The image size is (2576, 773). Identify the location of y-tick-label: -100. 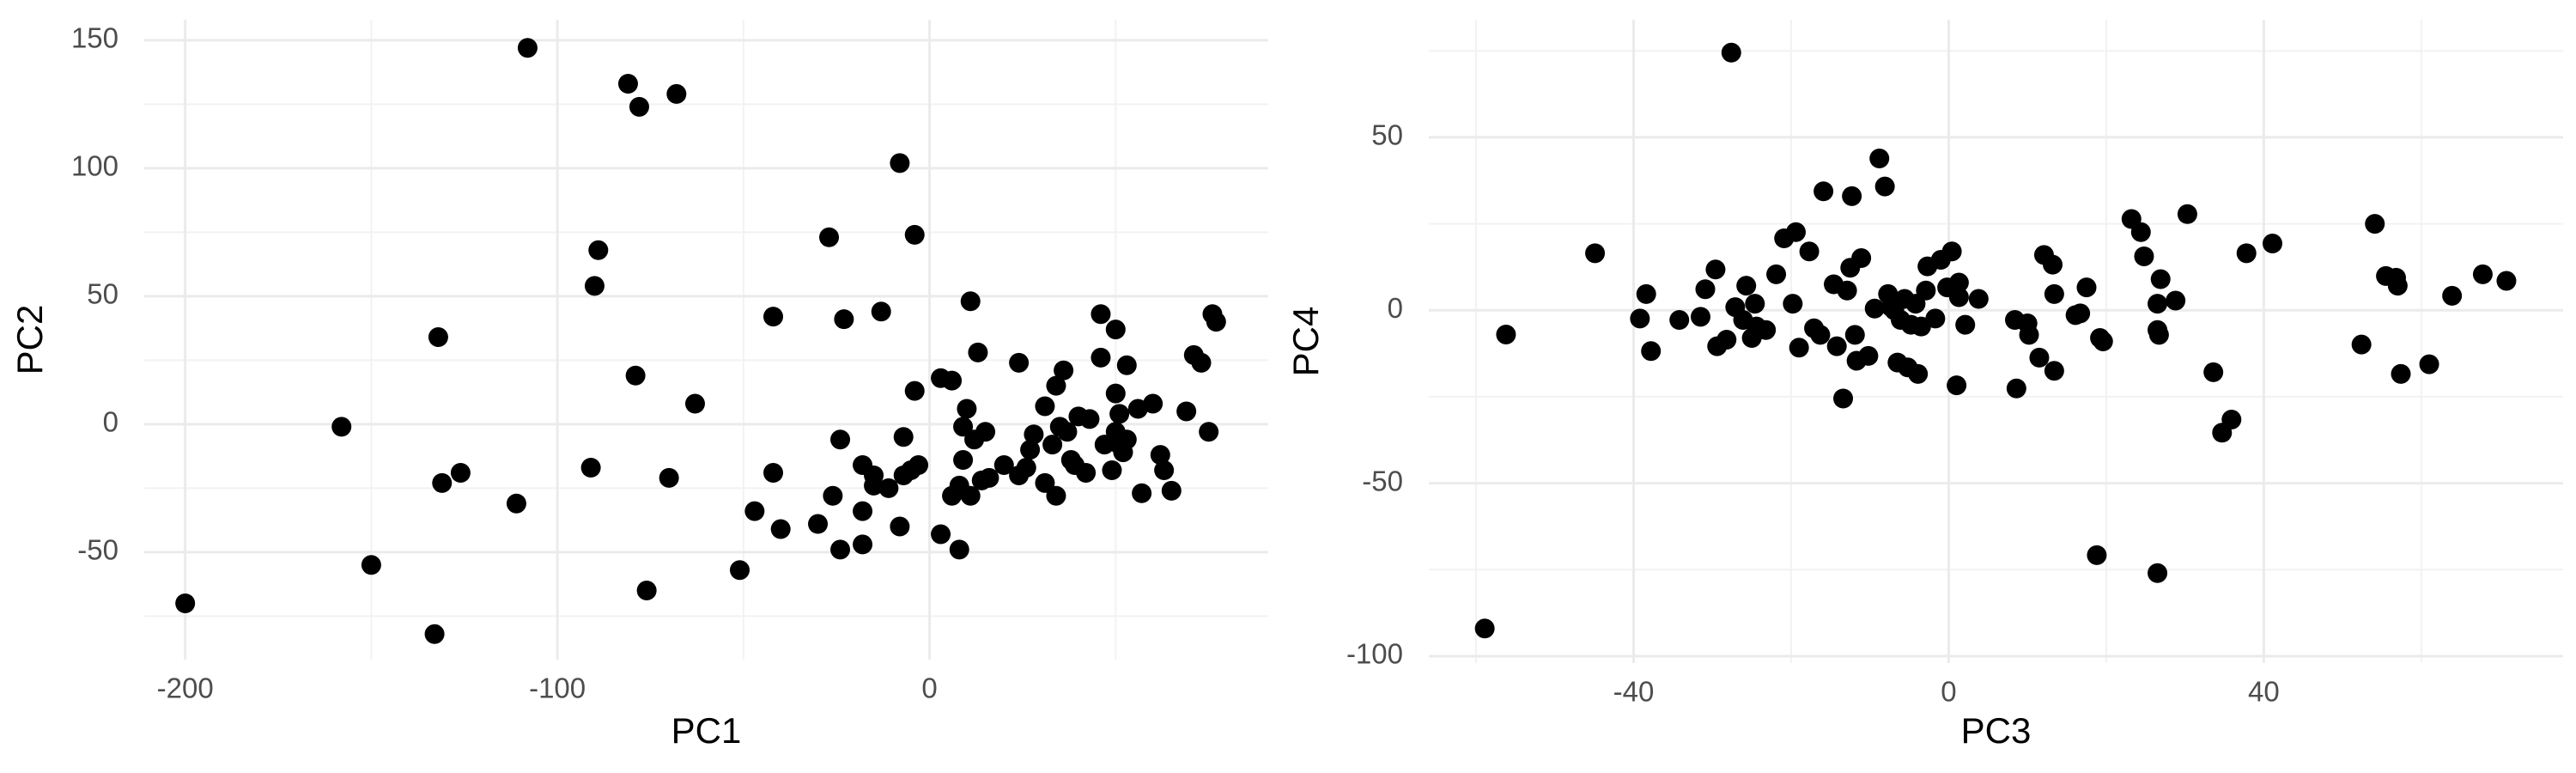
(1374, 654).